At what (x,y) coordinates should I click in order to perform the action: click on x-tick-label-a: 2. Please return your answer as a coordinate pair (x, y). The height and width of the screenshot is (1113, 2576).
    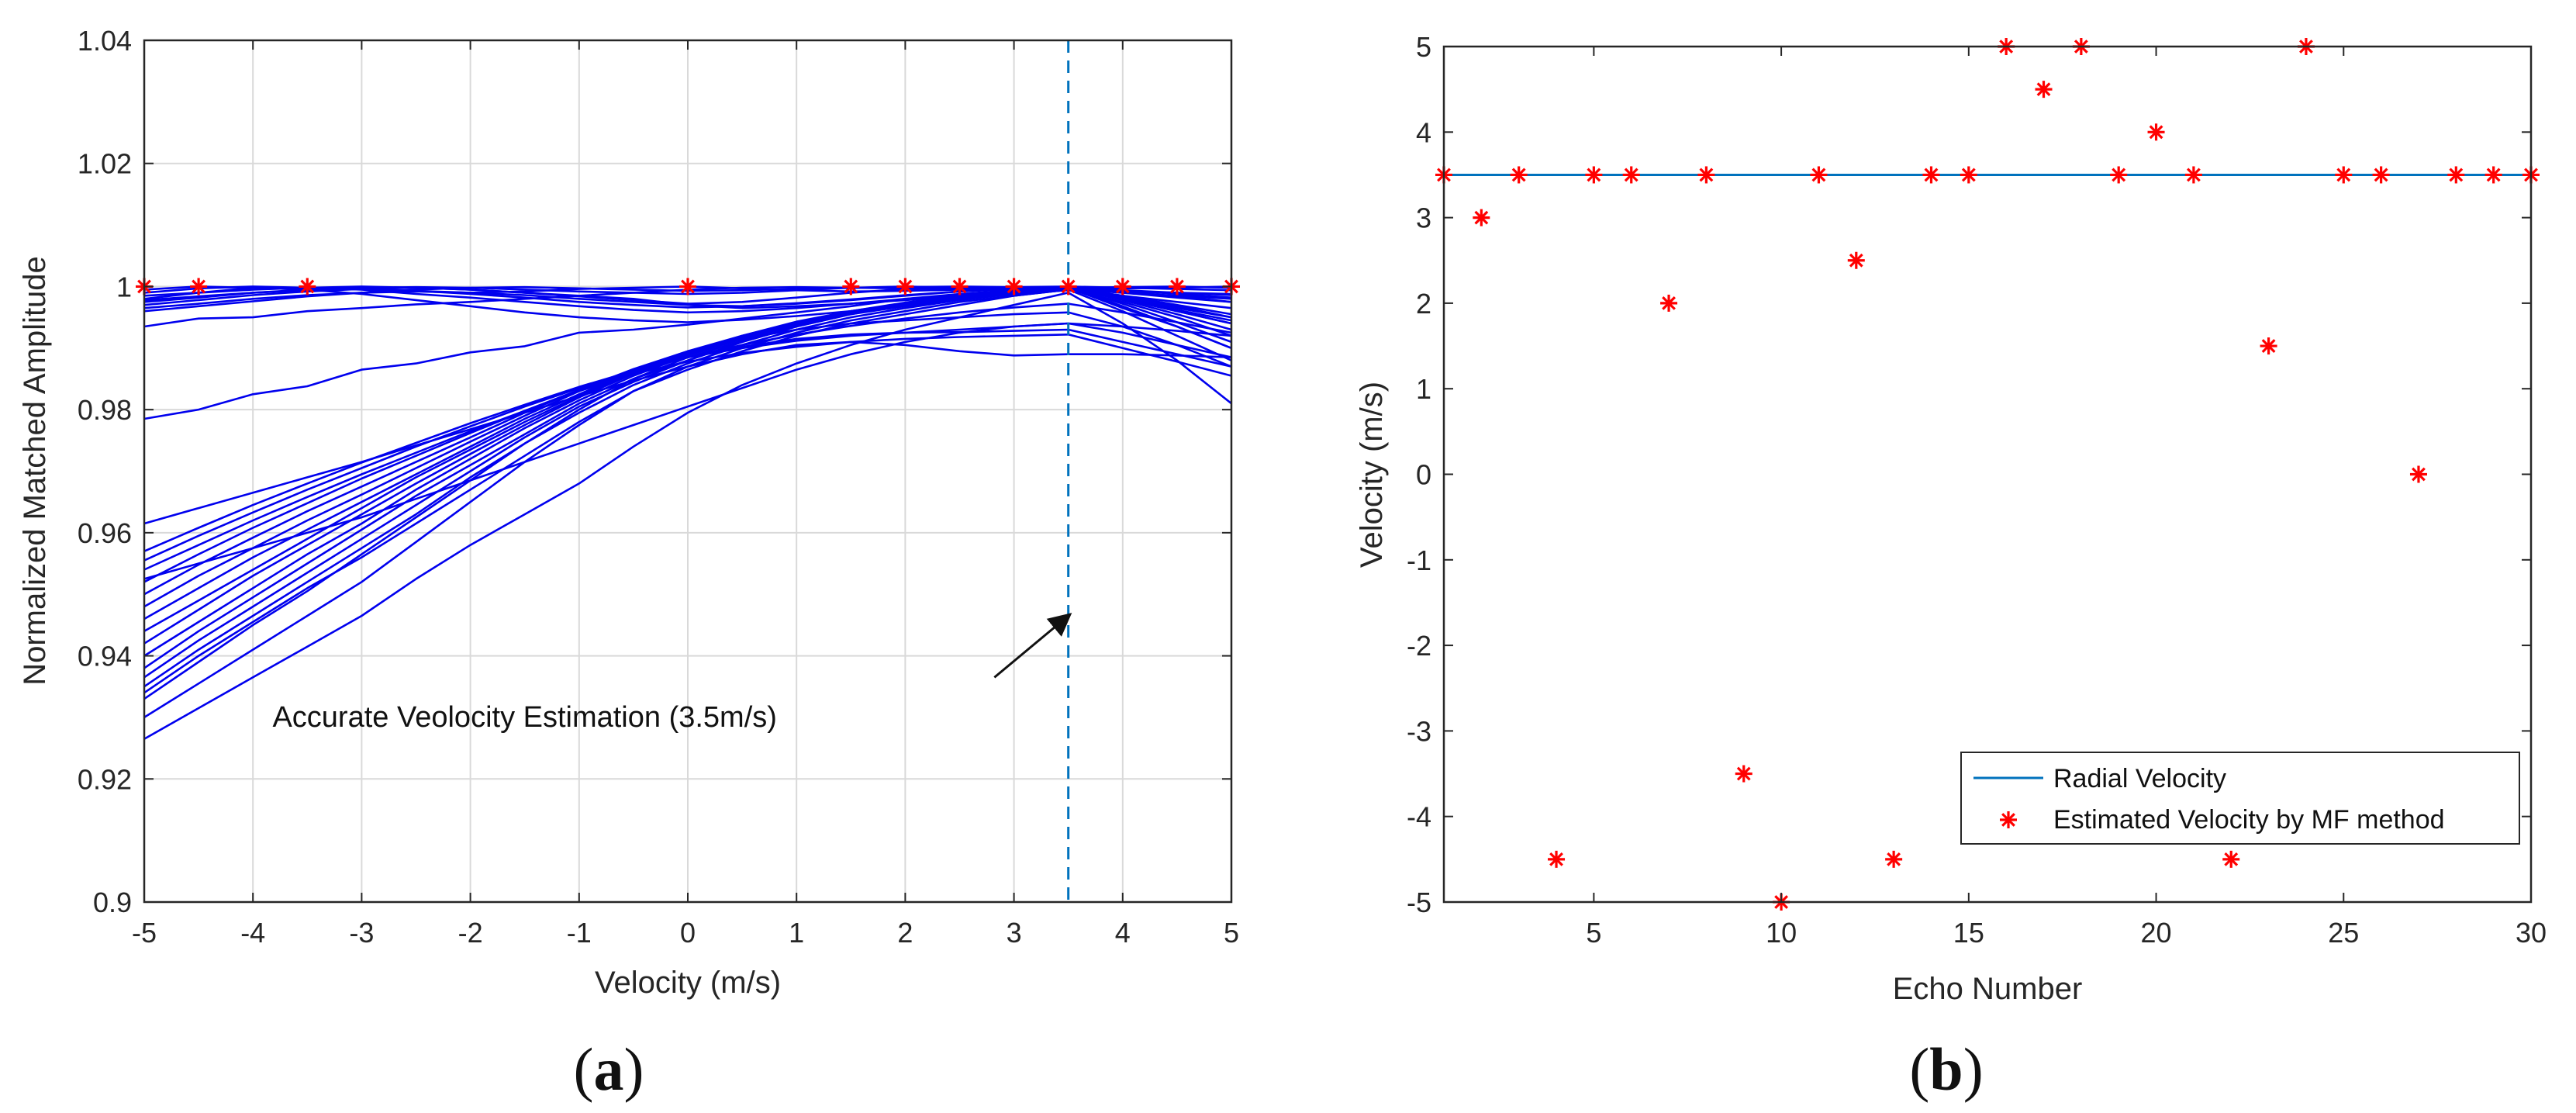
    Looking at the image, I should click on (905, 933).